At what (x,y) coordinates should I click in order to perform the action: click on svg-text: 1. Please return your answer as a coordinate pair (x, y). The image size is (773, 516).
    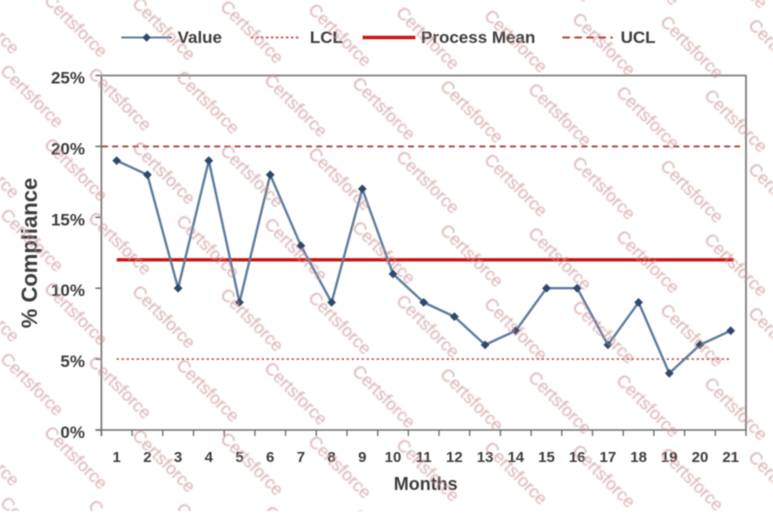
    Looking at the image, I should click on (117, 457).